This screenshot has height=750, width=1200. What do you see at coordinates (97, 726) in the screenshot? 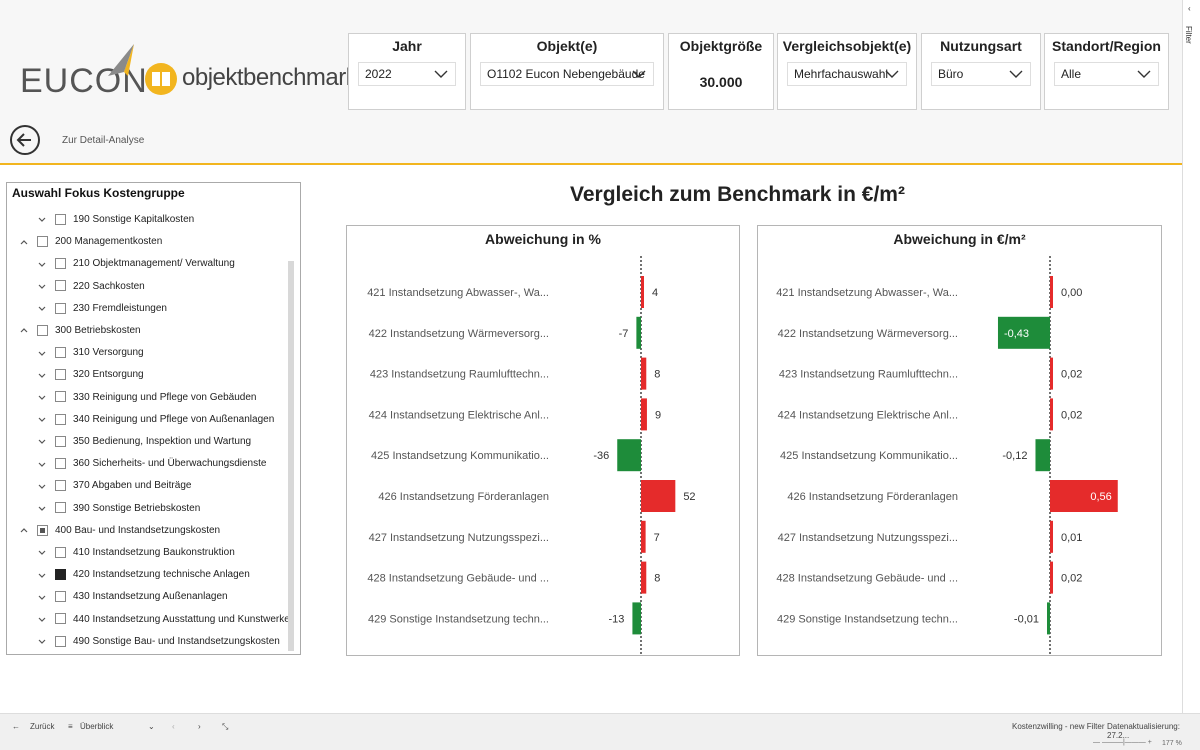
I see `page-select: Überblick` at bounding box center [97, 726].